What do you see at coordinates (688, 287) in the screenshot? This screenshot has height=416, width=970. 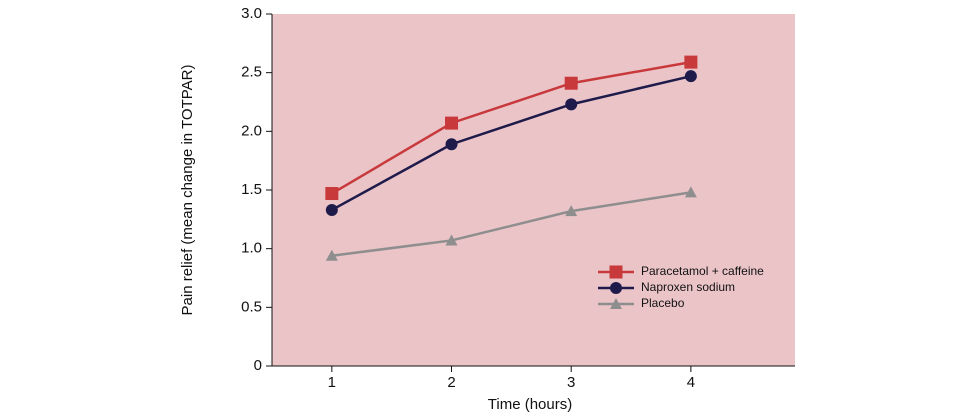 I see `legend-label: Naproxen sodium` at bounding box center [688, 287].